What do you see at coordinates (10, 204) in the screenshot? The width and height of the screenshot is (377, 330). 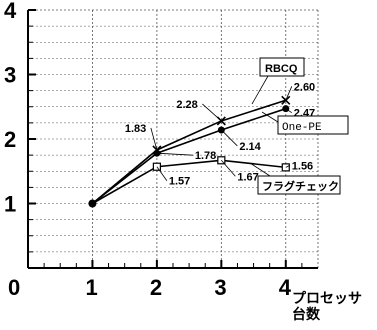 I see `y-tick-label: 1` at bounding box center [10, 204].